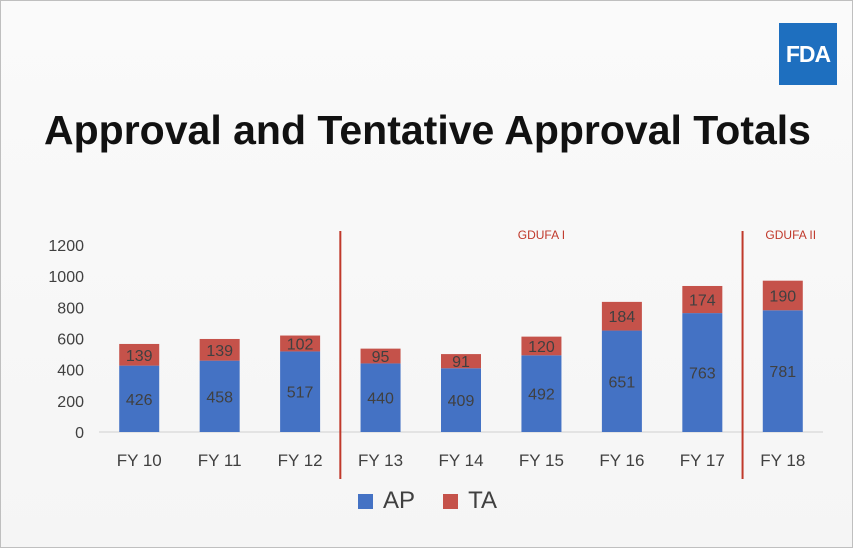  I want to click on data-label-ta: 120, so click(541, 347).